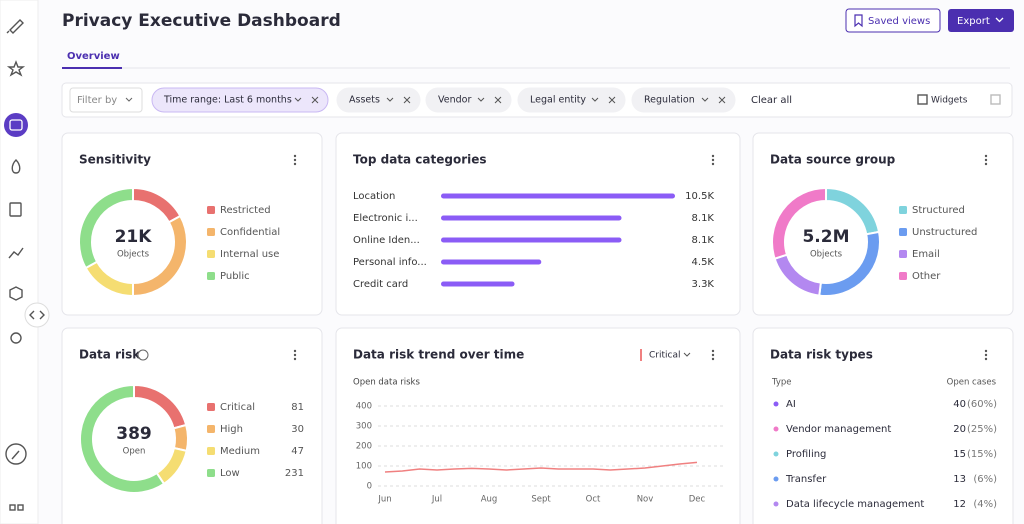 Image resolution: width=1024 pixels, height=524 pixels. What do you see at coordinates (374, 196) in the screenshot?
I see `bar-label: Location` at bounding box center [374, 196].